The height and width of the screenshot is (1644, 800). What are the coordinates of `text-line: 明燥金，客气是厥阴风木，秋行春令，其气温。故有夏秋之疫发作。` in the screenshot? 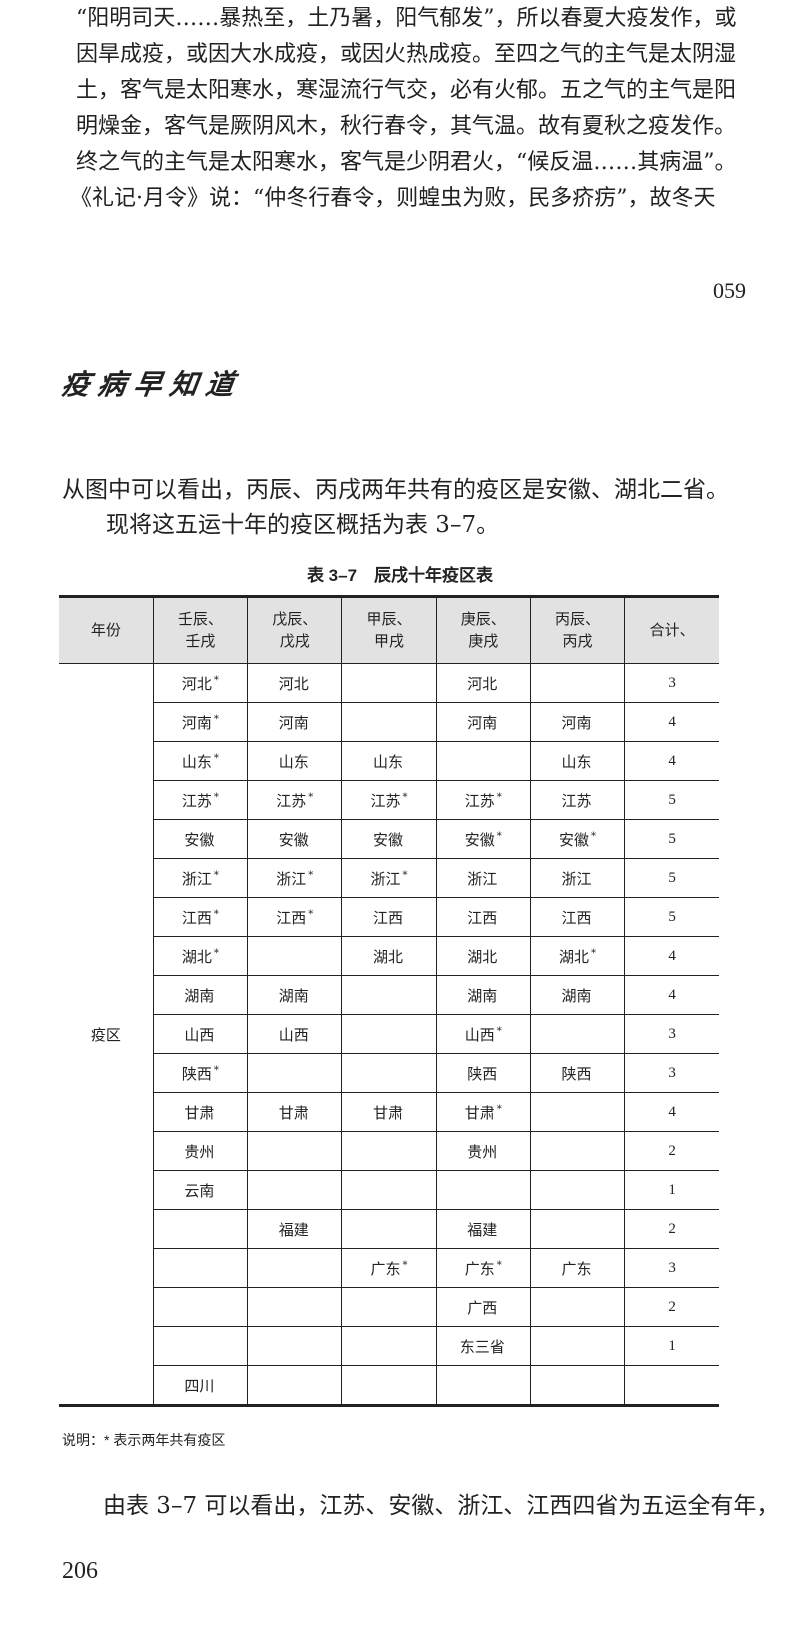 It's located at (406, 126).